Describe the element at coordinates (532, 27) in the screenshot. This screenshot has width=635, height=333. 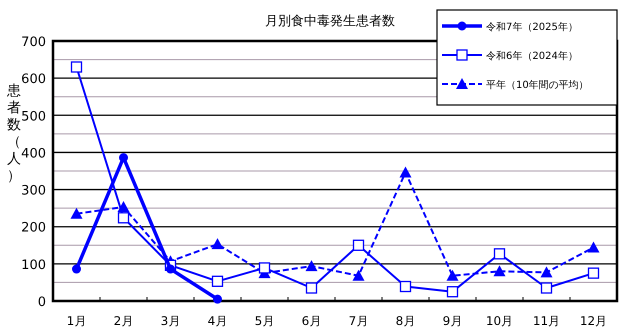
I see `legend-label: 令和7年（2025年）` at that location.